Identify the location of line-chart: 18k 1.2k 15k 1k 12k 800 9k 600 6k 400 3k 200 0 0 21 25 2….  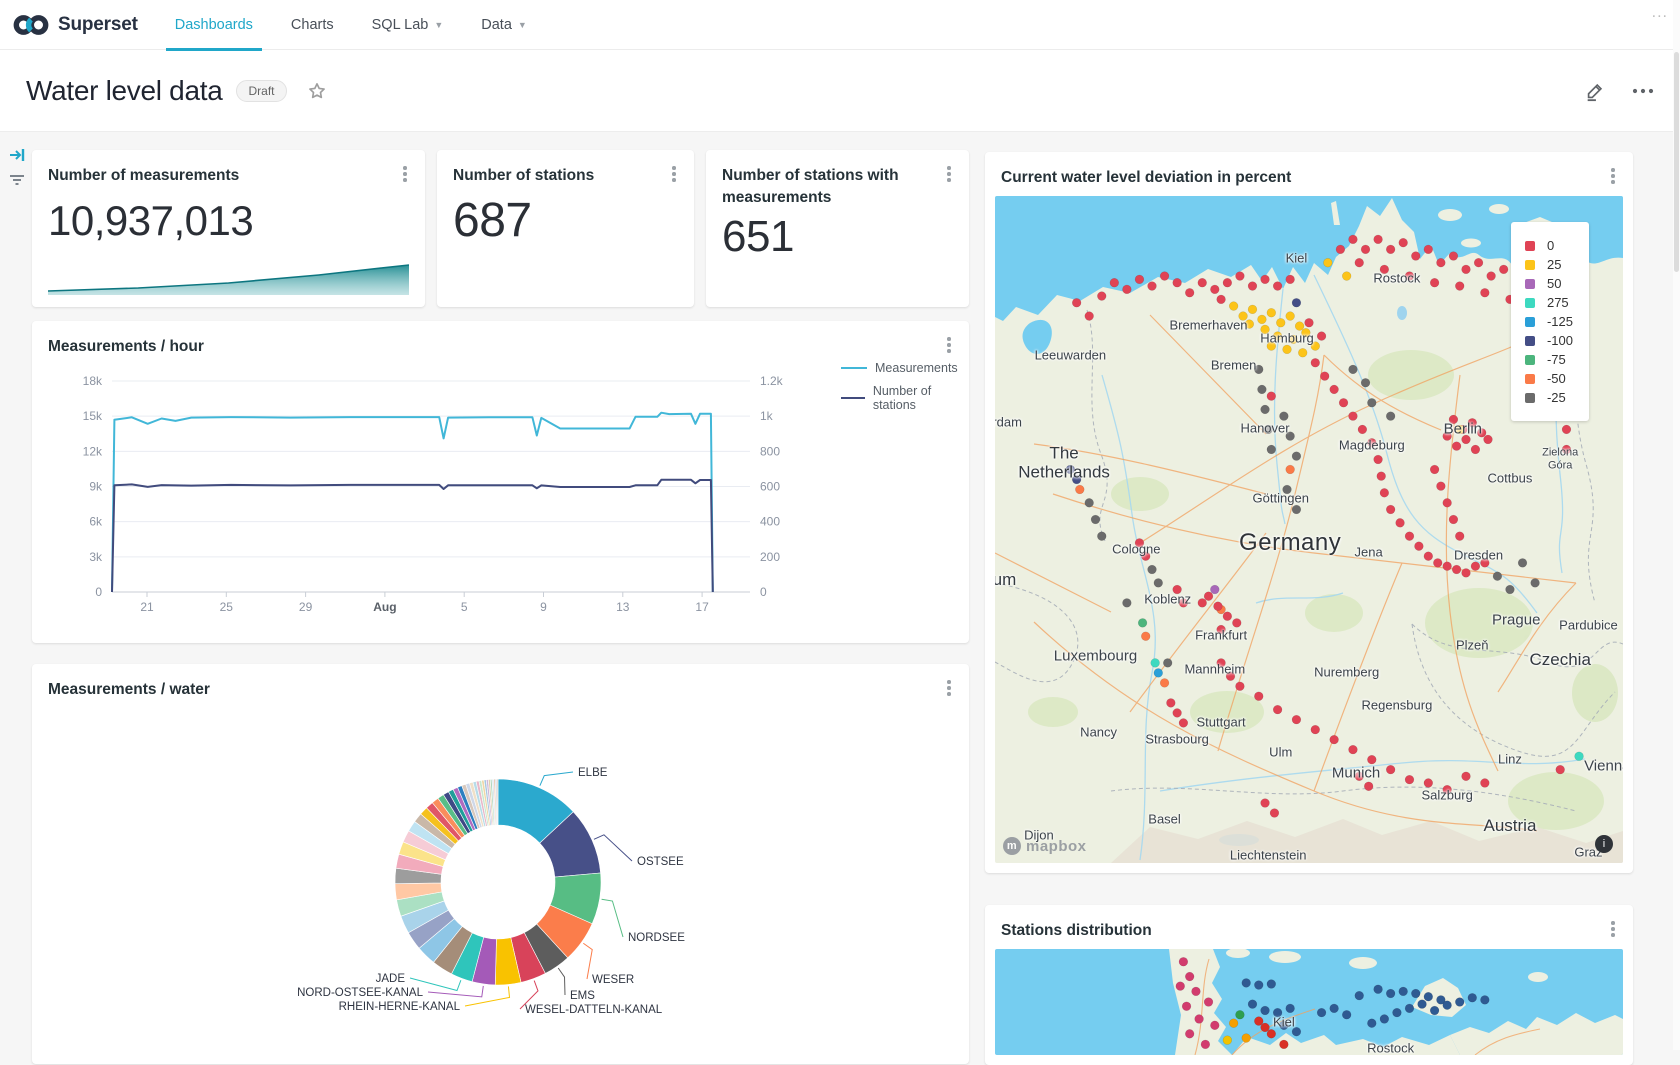
(433, 494).